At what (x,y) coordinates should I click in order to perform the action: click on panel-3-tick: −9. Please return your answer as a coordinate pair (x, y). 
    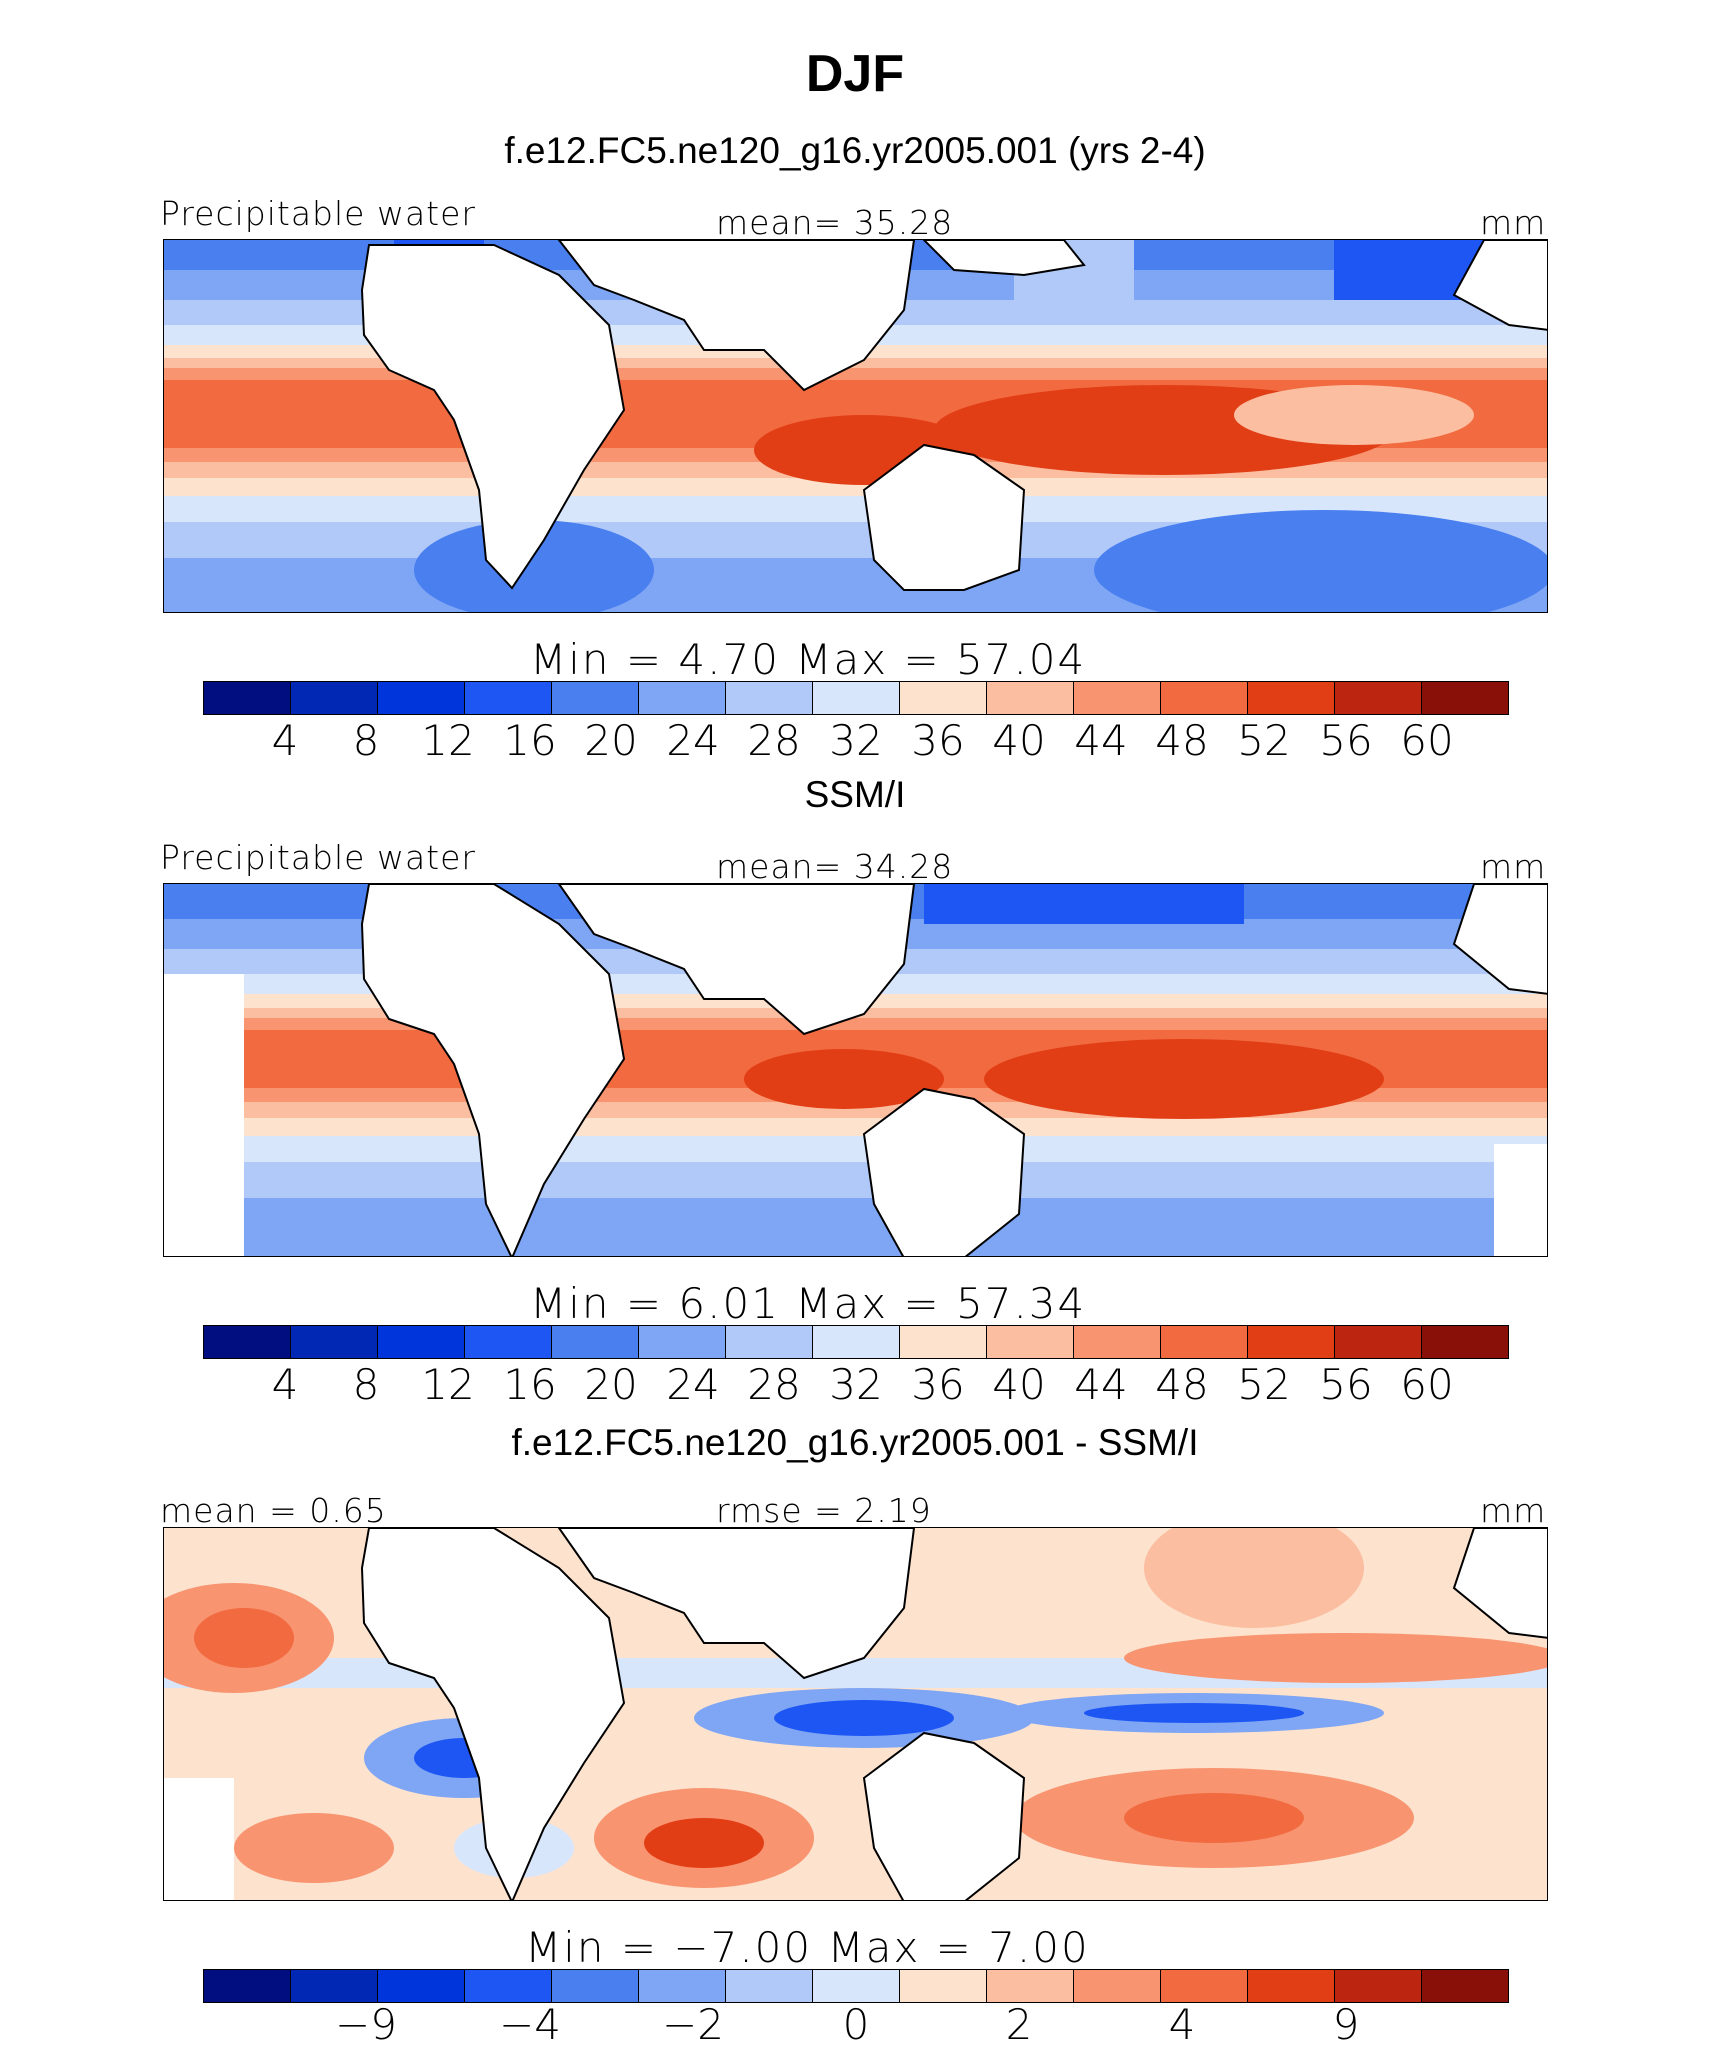
    Looking at the image, I should click on (366, 2024).